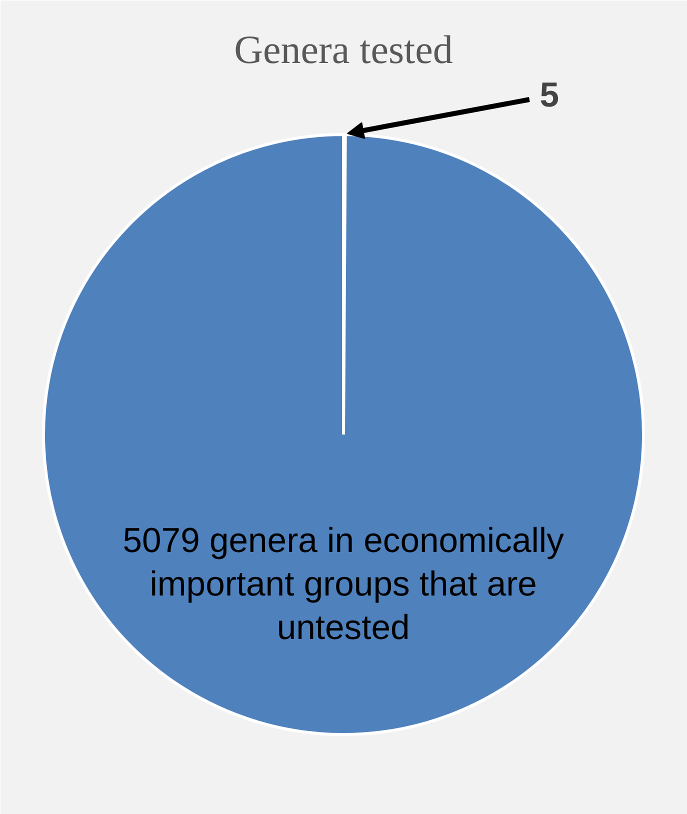  What do you see at coordinates (343, 49) in the screenshot?
I see `chart-title: Genera tested` at bounding box center [343, 49].